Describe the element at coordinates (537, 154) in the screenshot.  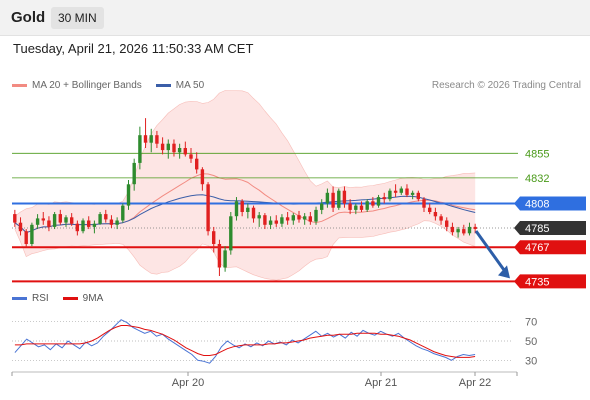
I see `level-label-4855: 4855` at that location.